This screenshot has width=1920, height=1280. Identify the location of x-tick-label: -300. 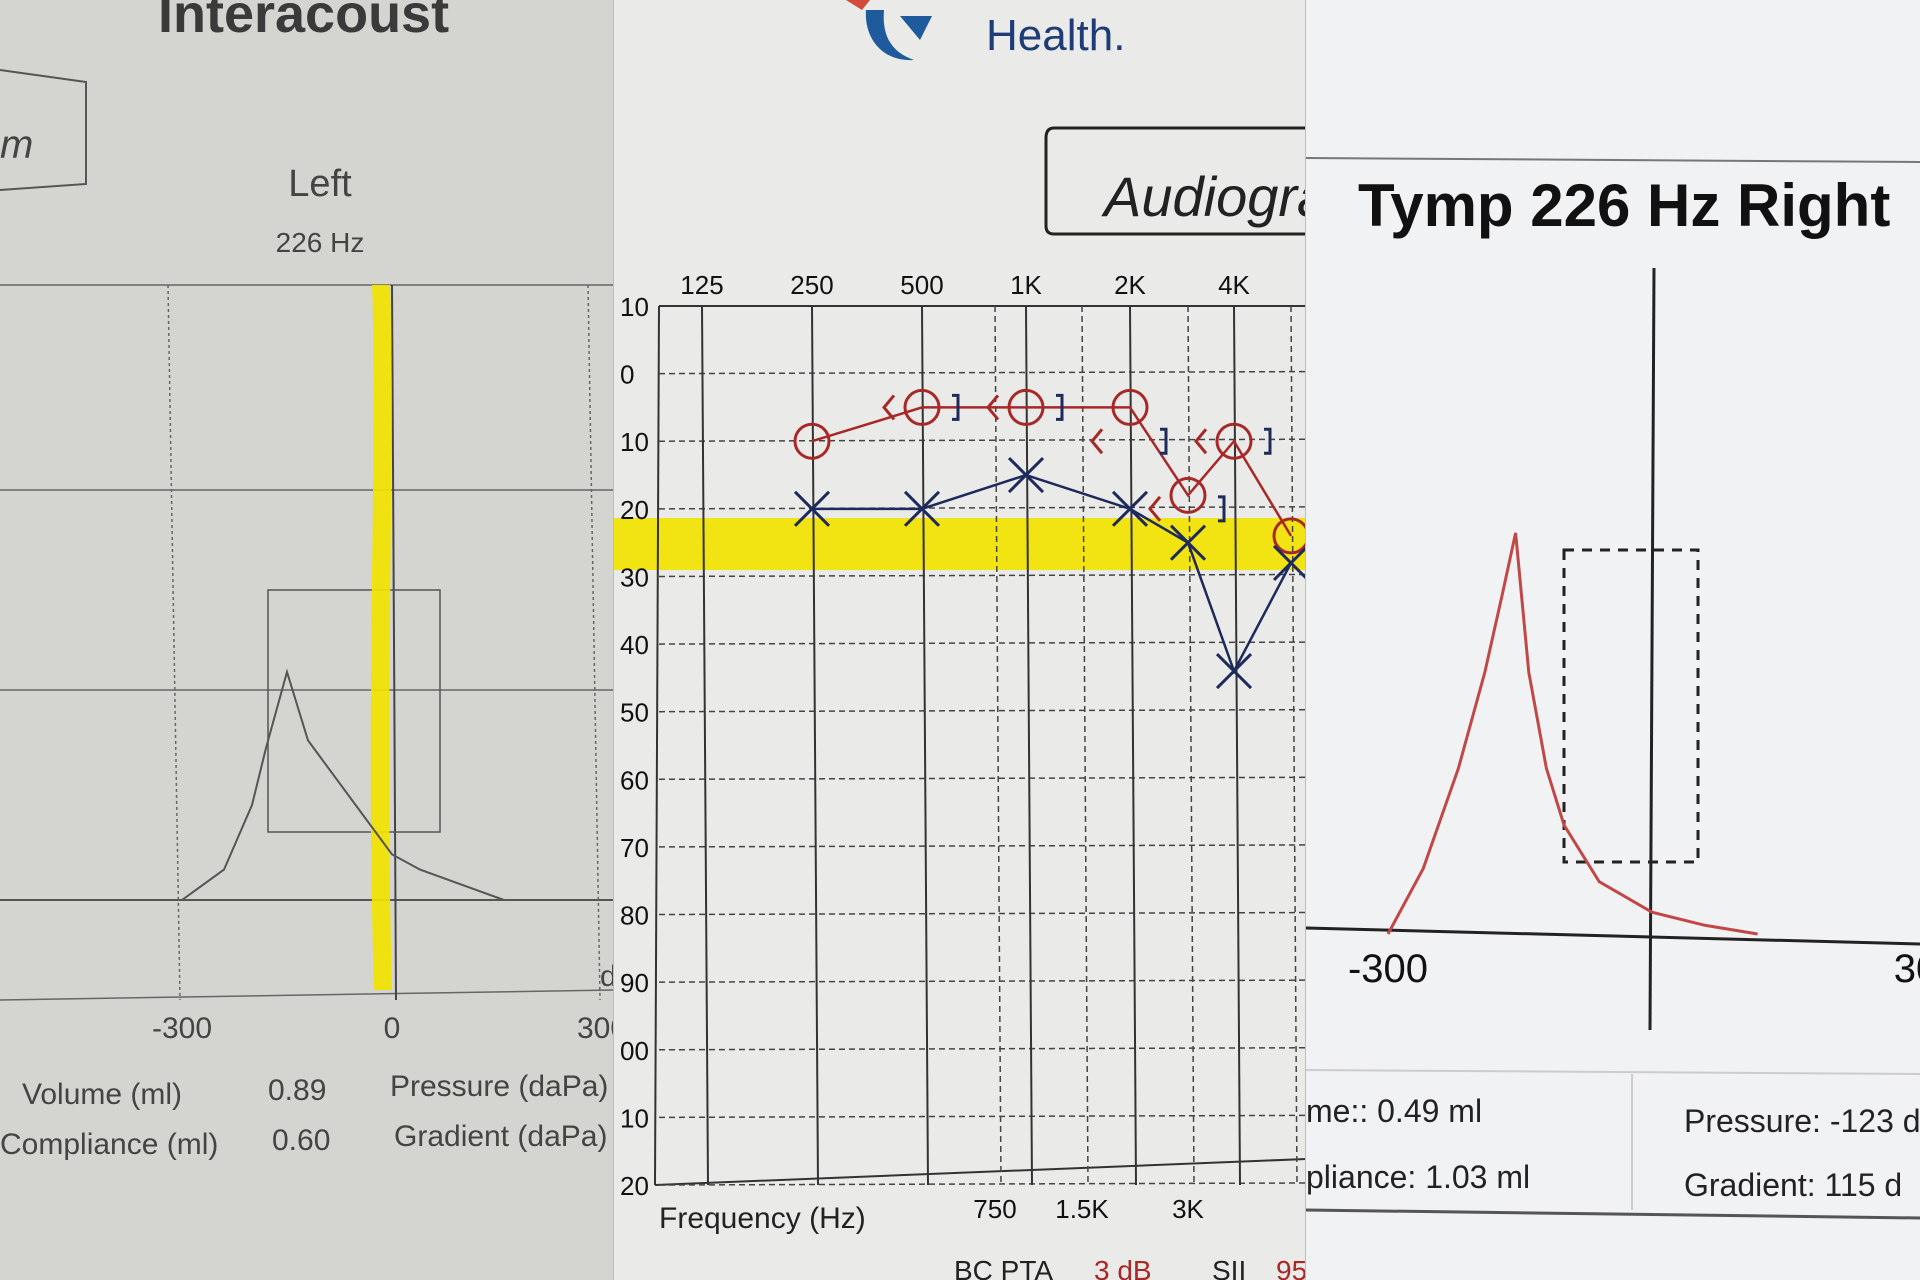
(1388, 969).